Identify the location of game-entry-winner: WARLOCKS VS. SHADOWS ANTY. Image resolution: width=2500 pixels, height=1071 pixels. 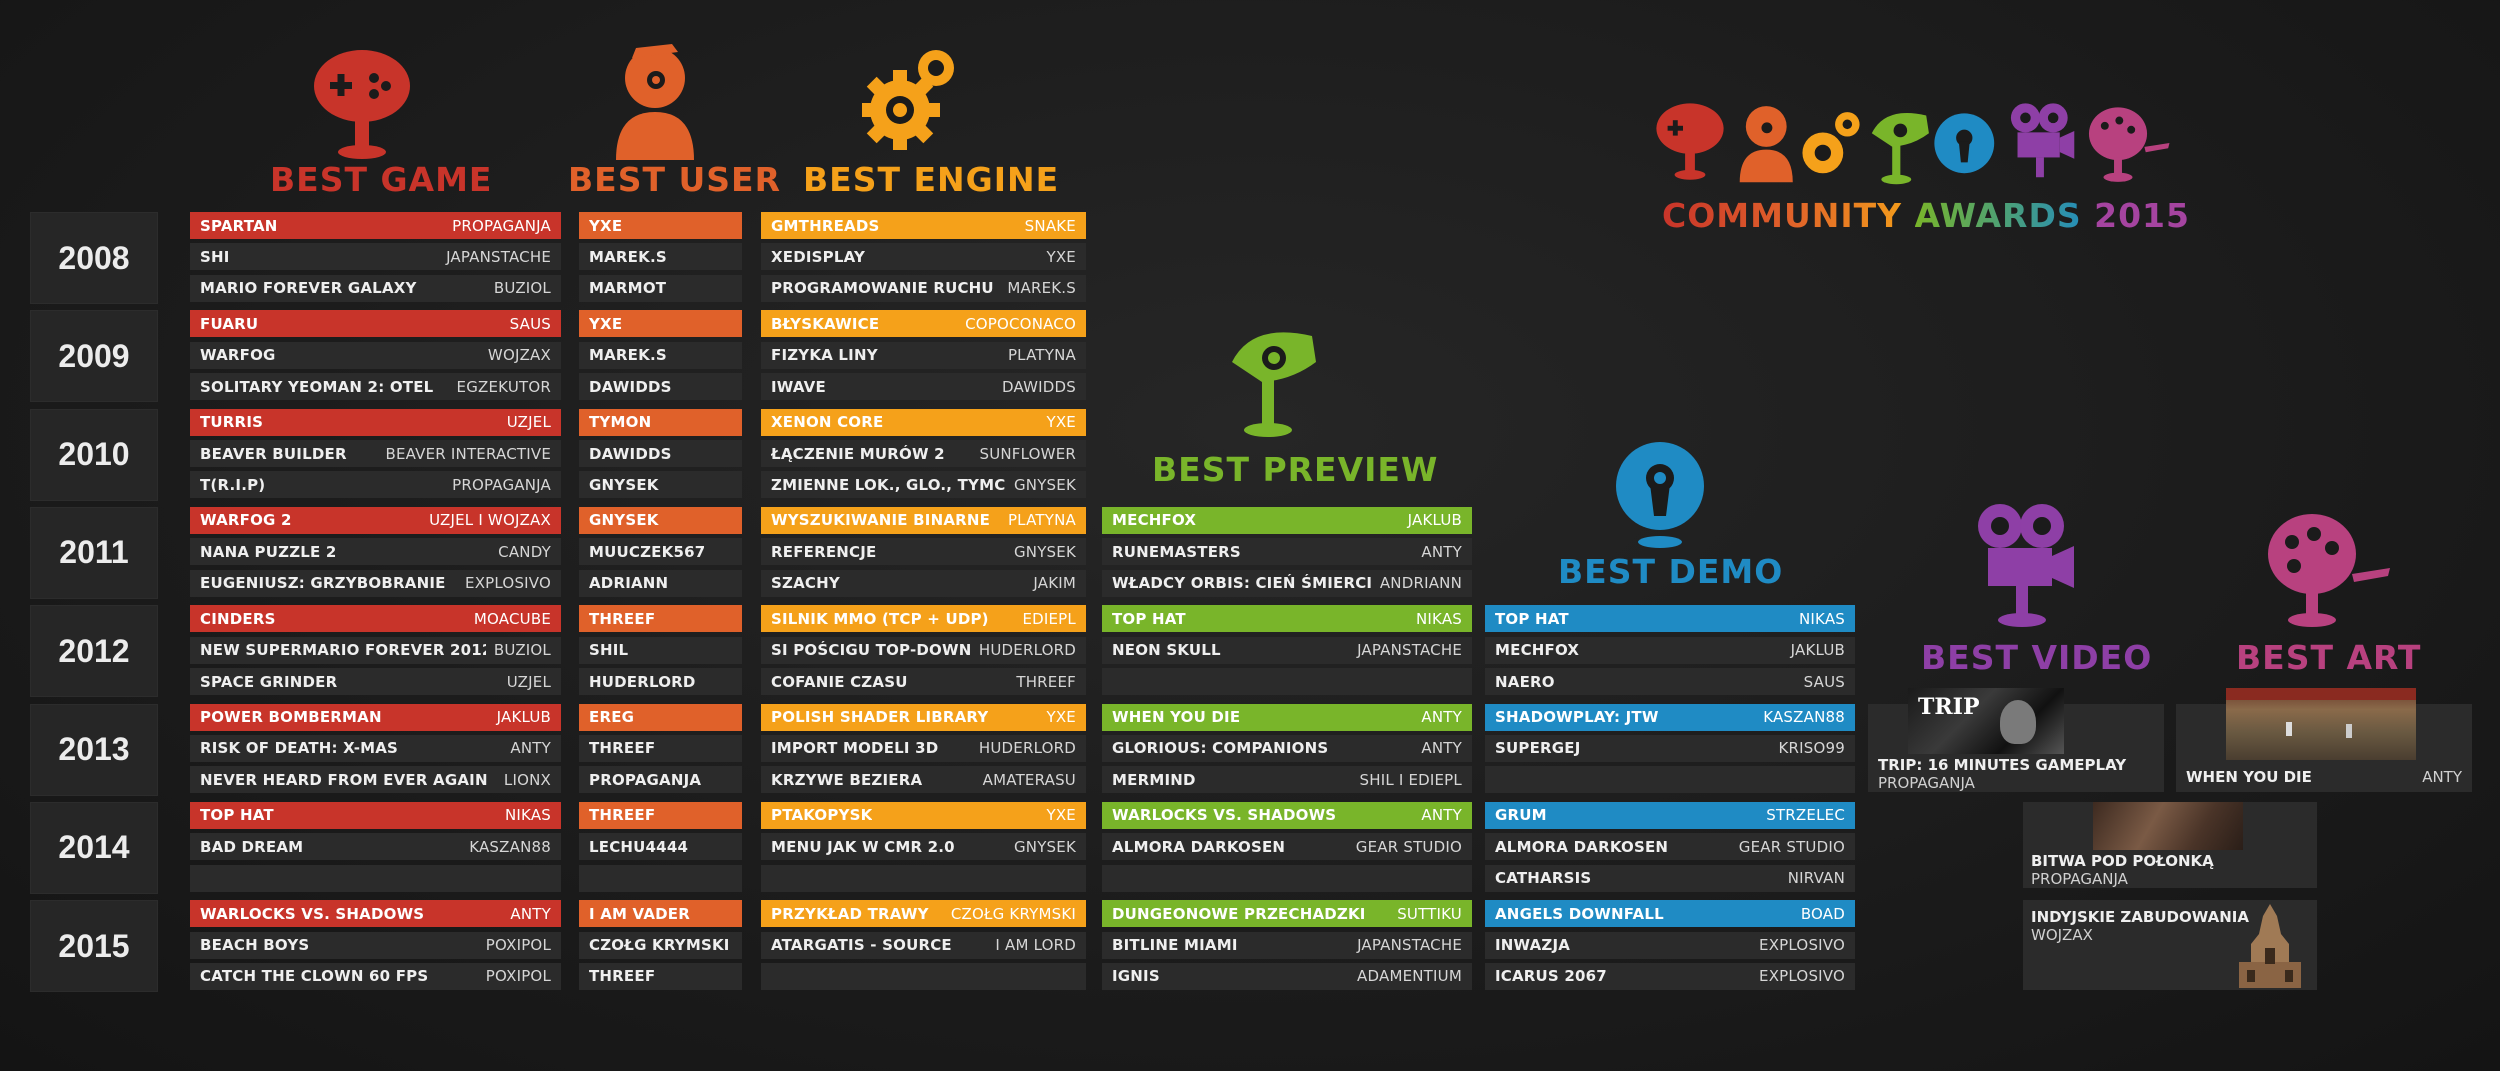
(375, 914).